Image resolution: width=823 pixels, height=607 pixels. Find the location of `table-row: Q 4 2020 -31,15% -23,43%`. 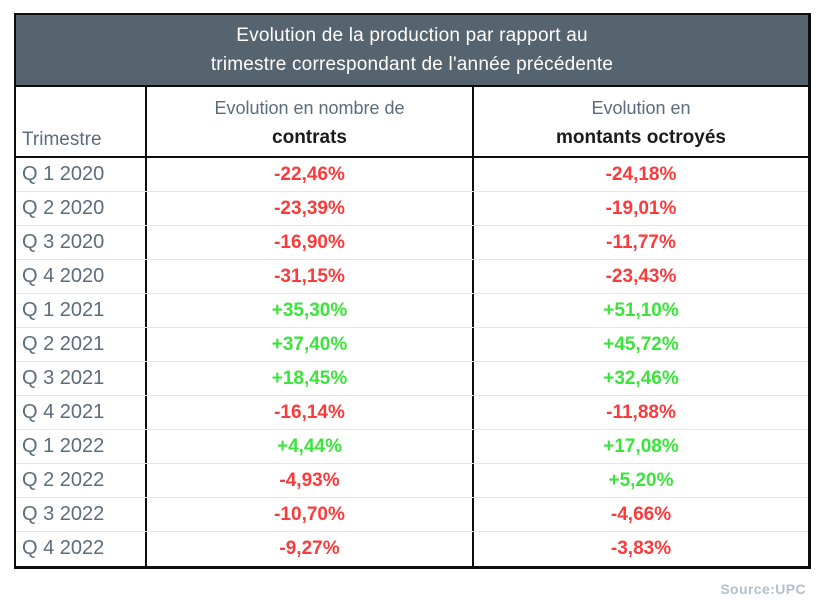

table-row: Q 4 2020 -31,15% -23,43% is located at coordinates (412, 277).